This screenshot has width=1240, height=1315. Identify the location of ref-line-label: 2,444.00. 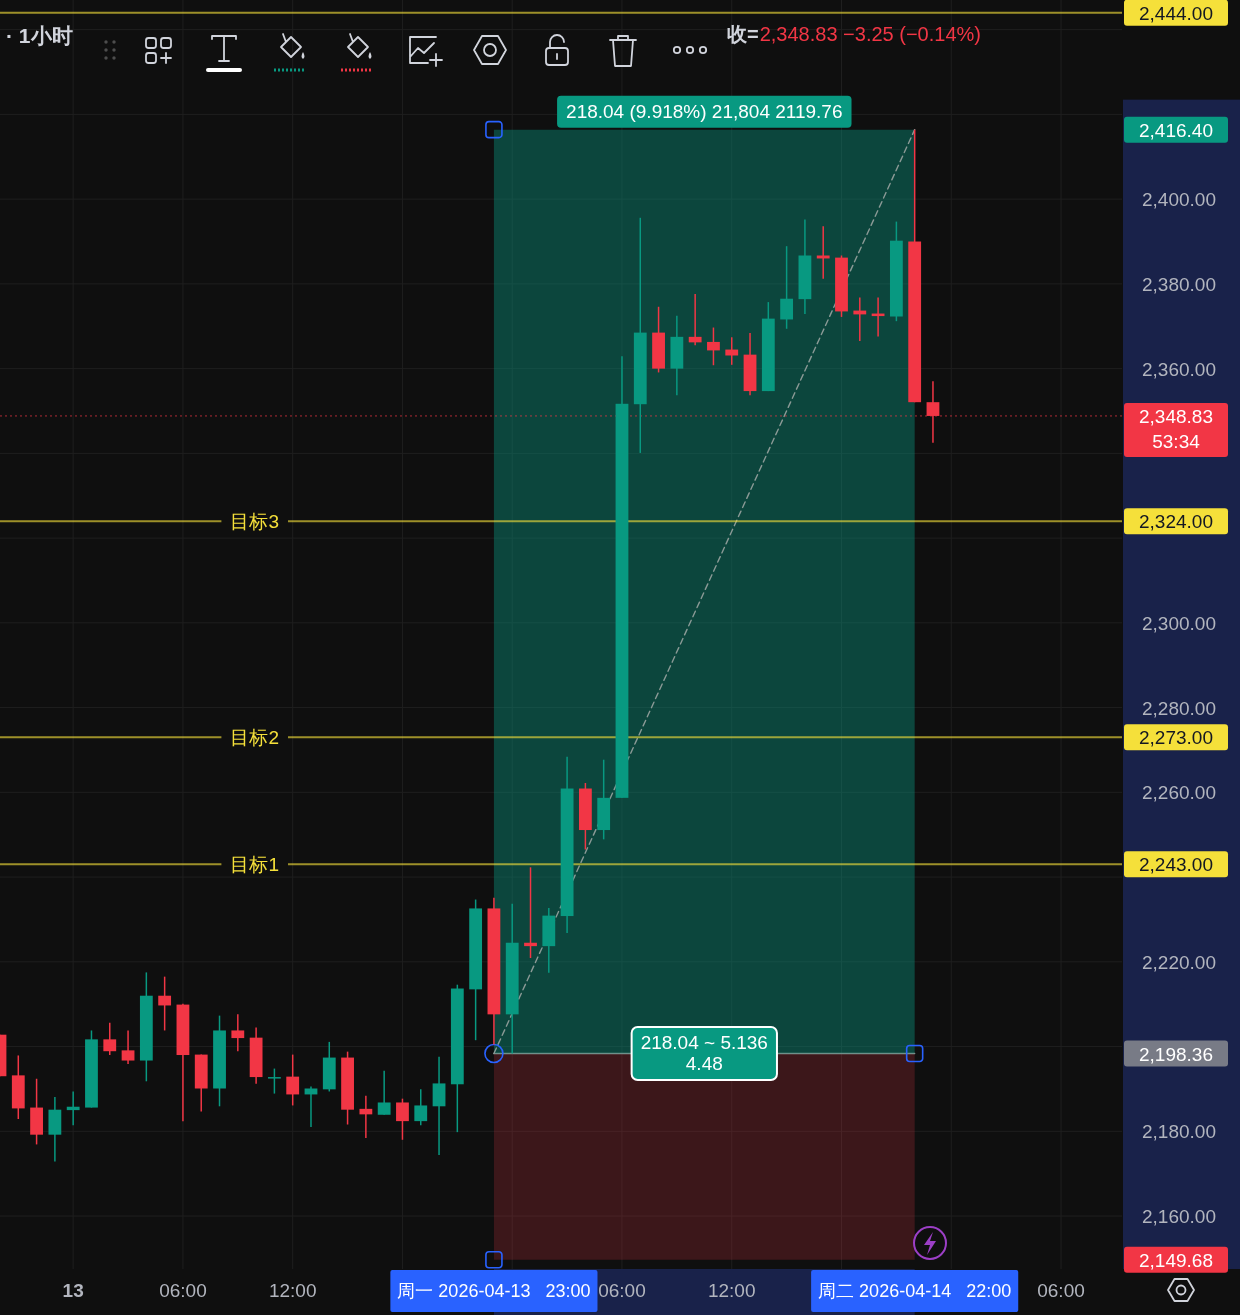
(1176, 13).